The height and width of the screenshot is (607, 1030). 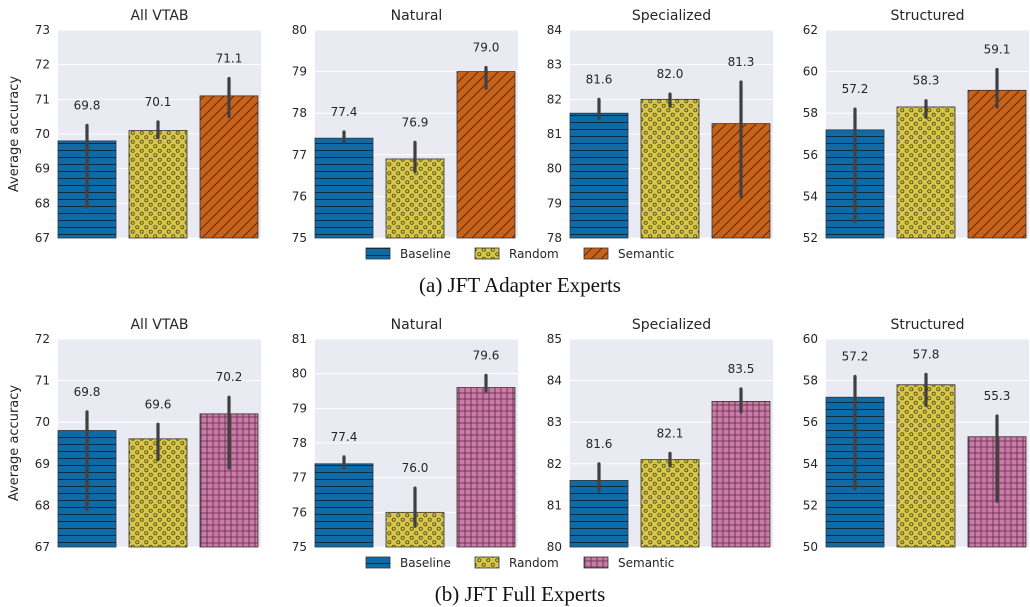 What do you see at coordinates (299, 408) in the screenshot?
I see `y-tick-label: 79` at bounding box center [299, 408].